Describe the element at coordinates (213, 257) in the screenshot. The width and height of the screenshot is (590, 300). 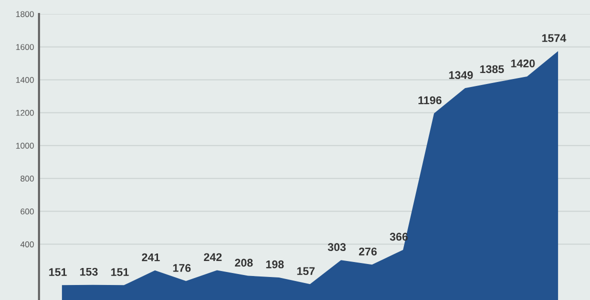
I see `data-label: 242` at that location.